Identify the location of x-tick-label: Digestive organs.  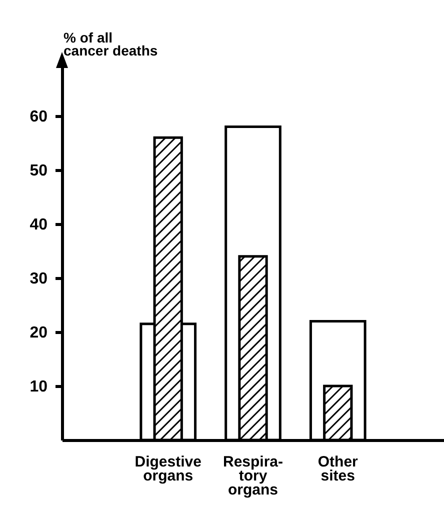
(168, 469).